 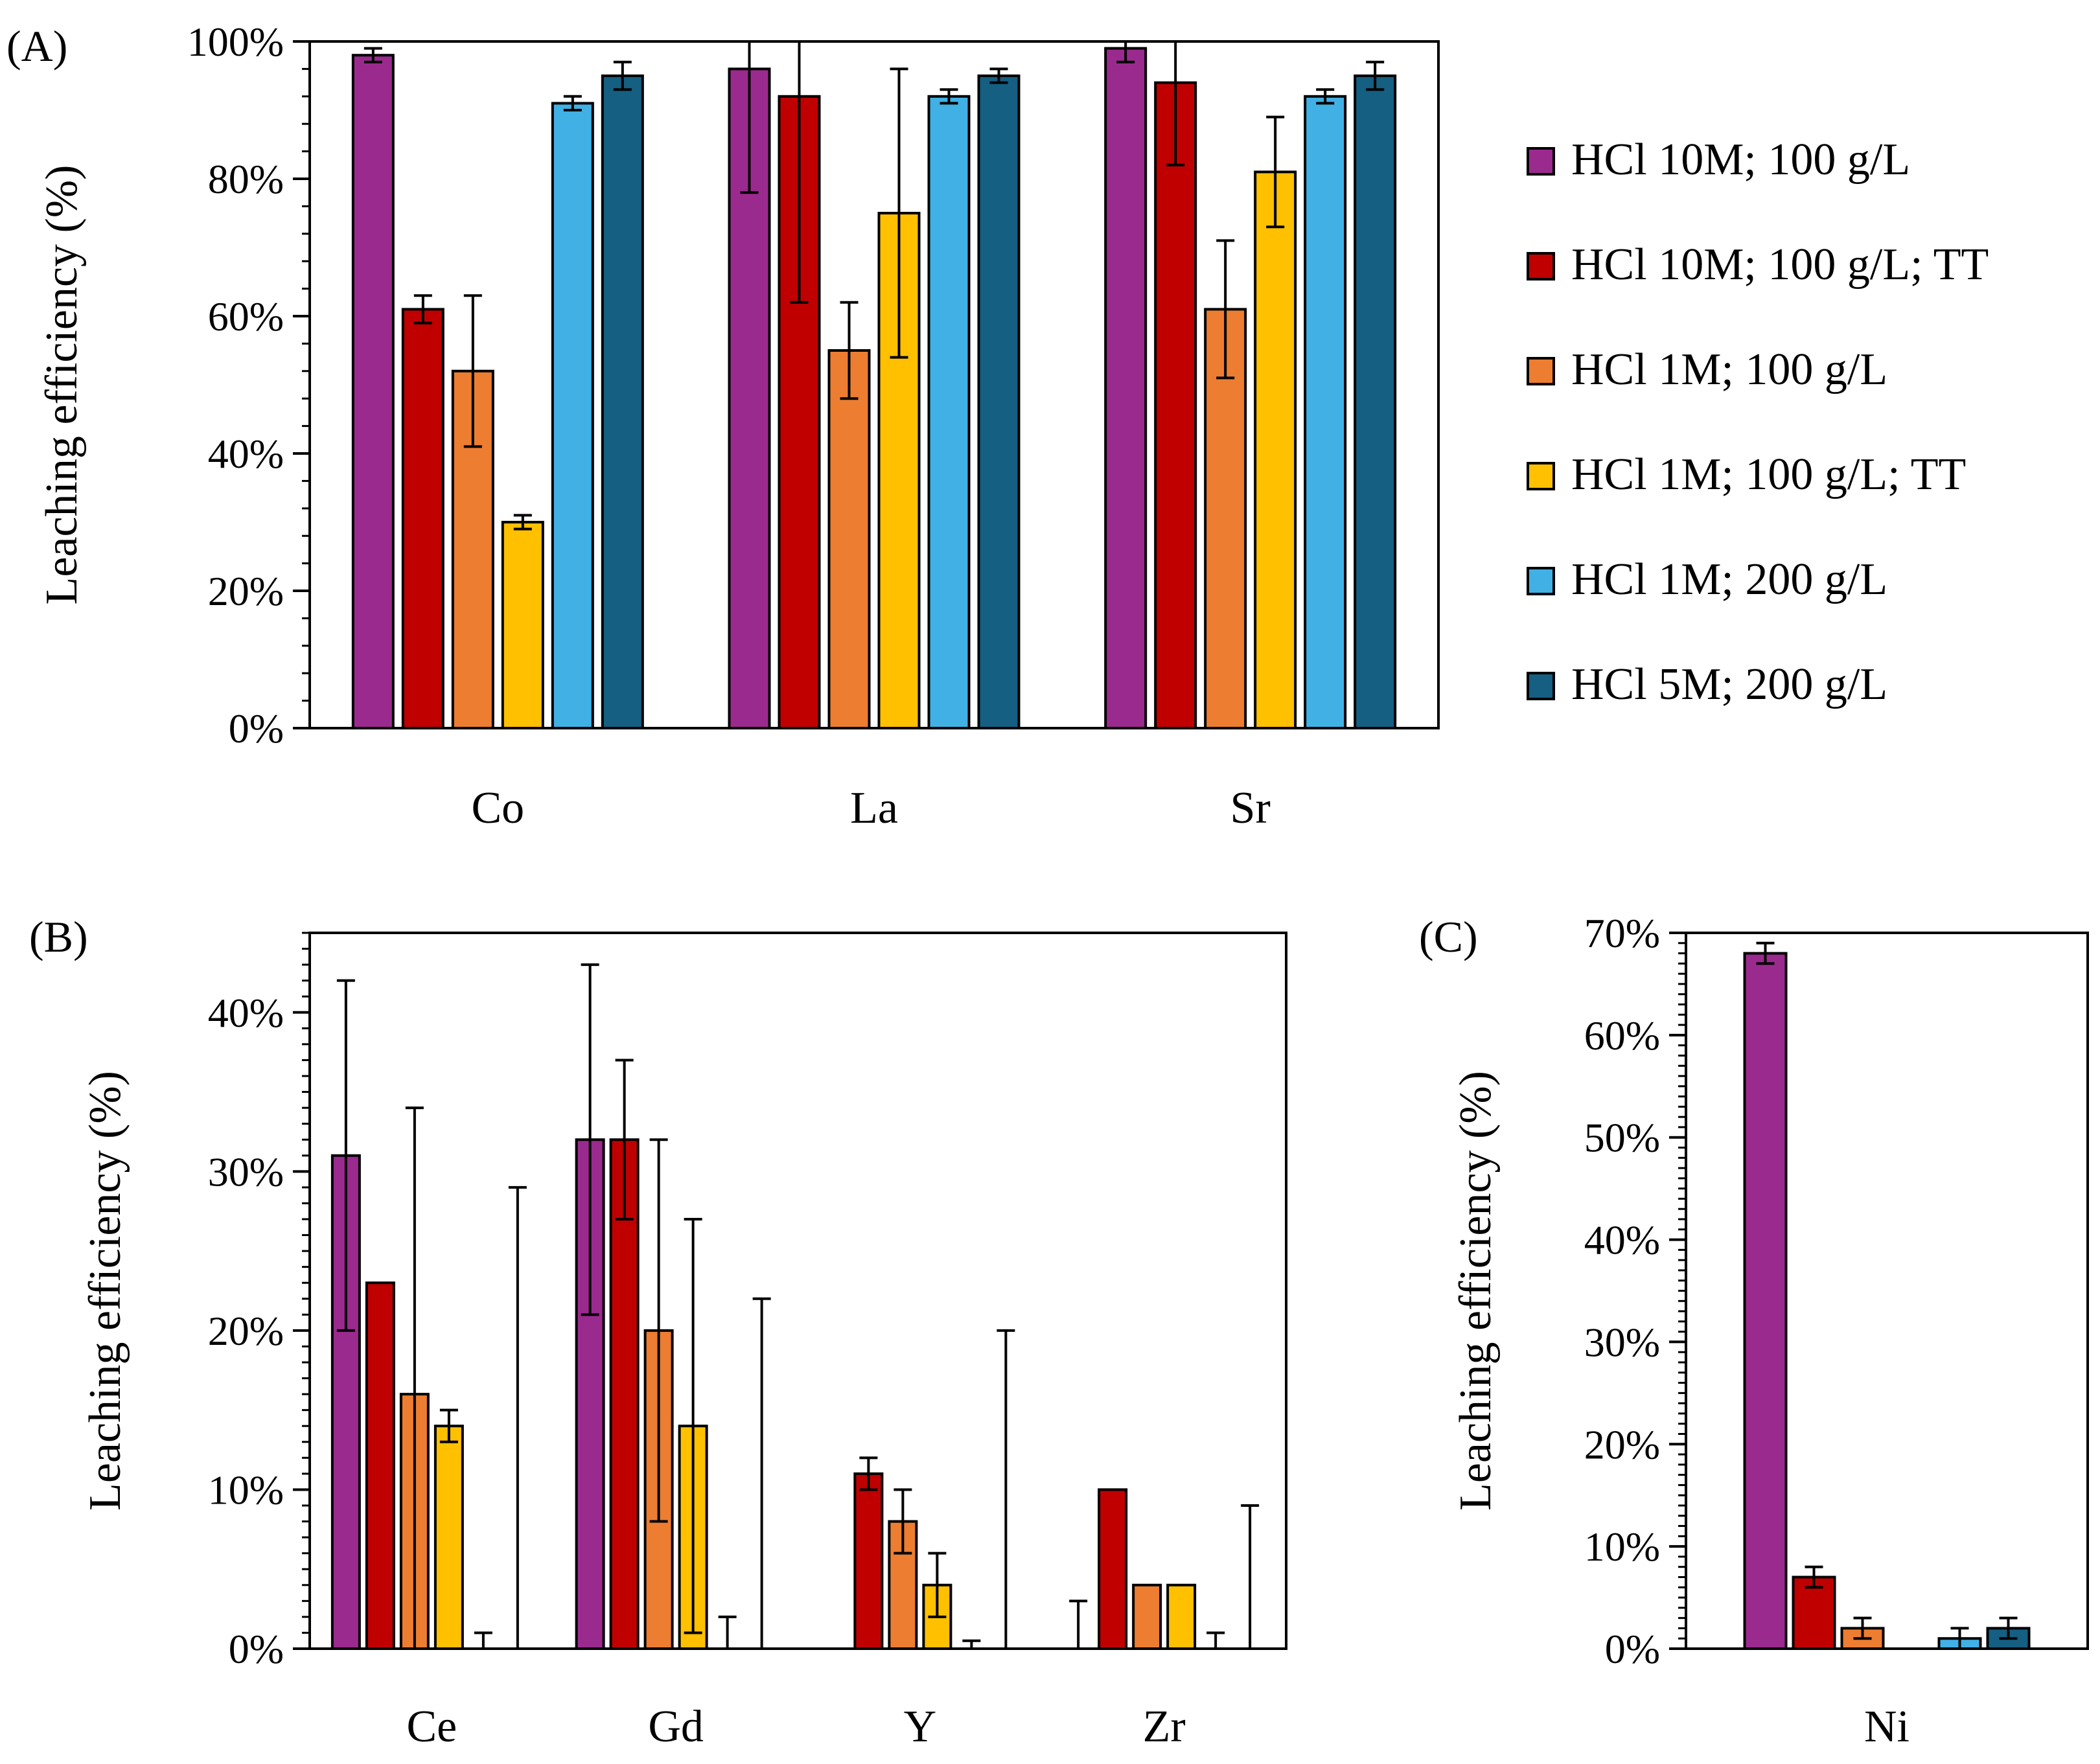 What do you see at coordinates (1622, 1138) in the screenshot?
I see `y-tick-label: 50%` at bounding box center [1622, 1138].